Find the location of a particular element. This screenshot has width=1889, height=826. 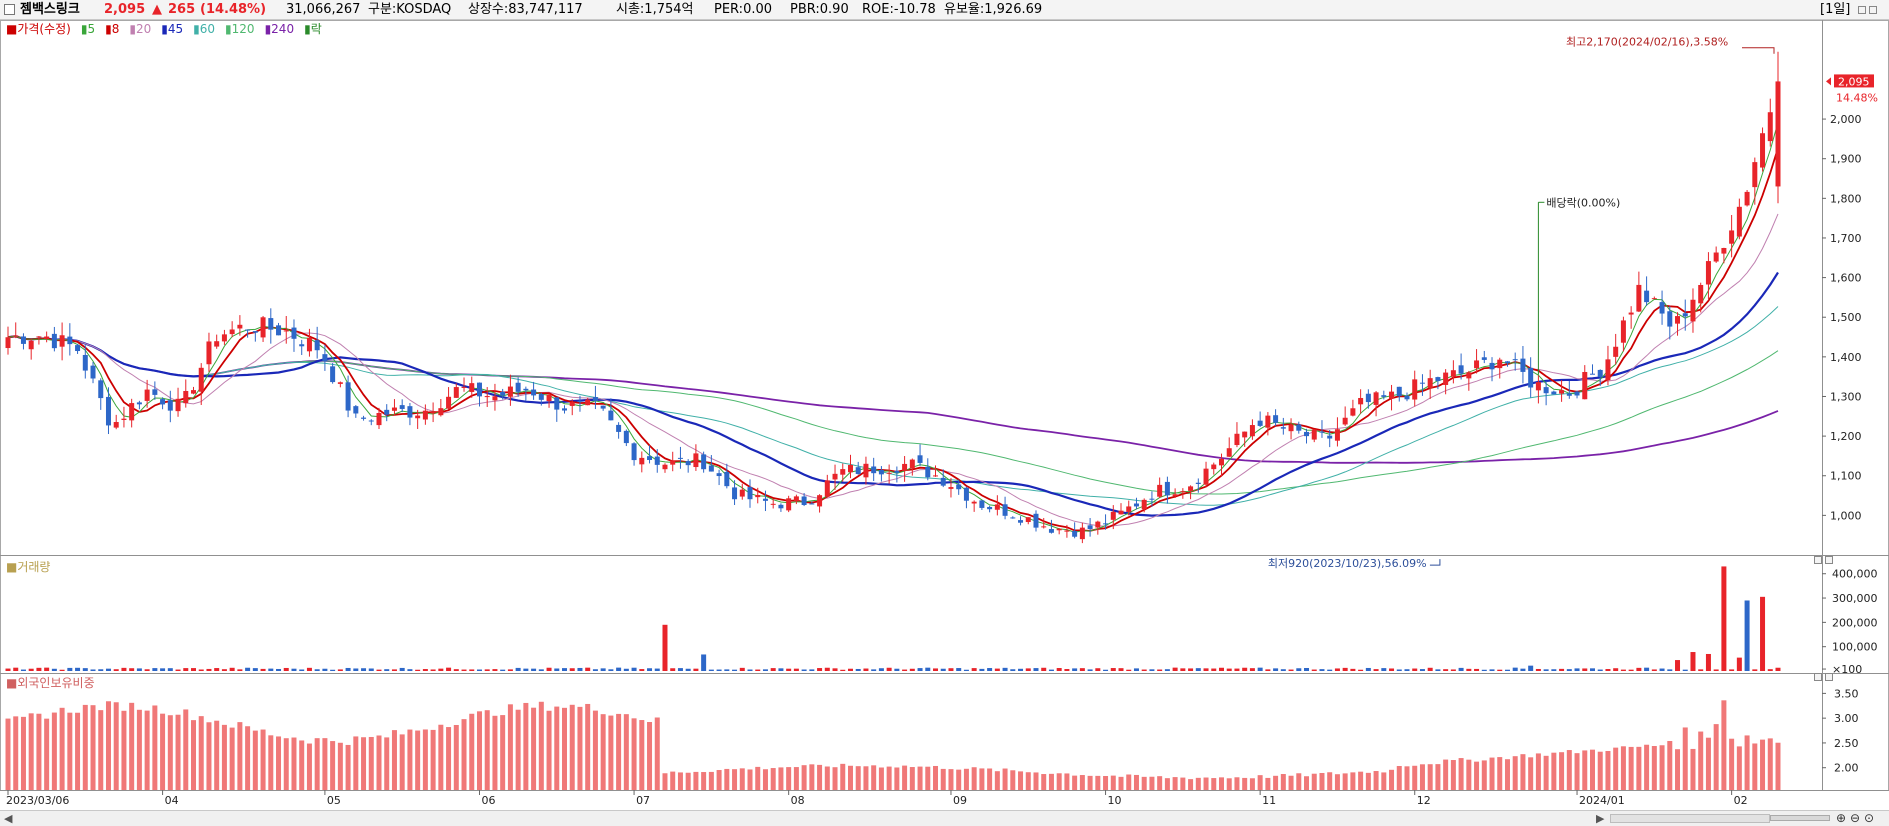

scroll-left-icon: ◀ is located at coordinates (8, 818).